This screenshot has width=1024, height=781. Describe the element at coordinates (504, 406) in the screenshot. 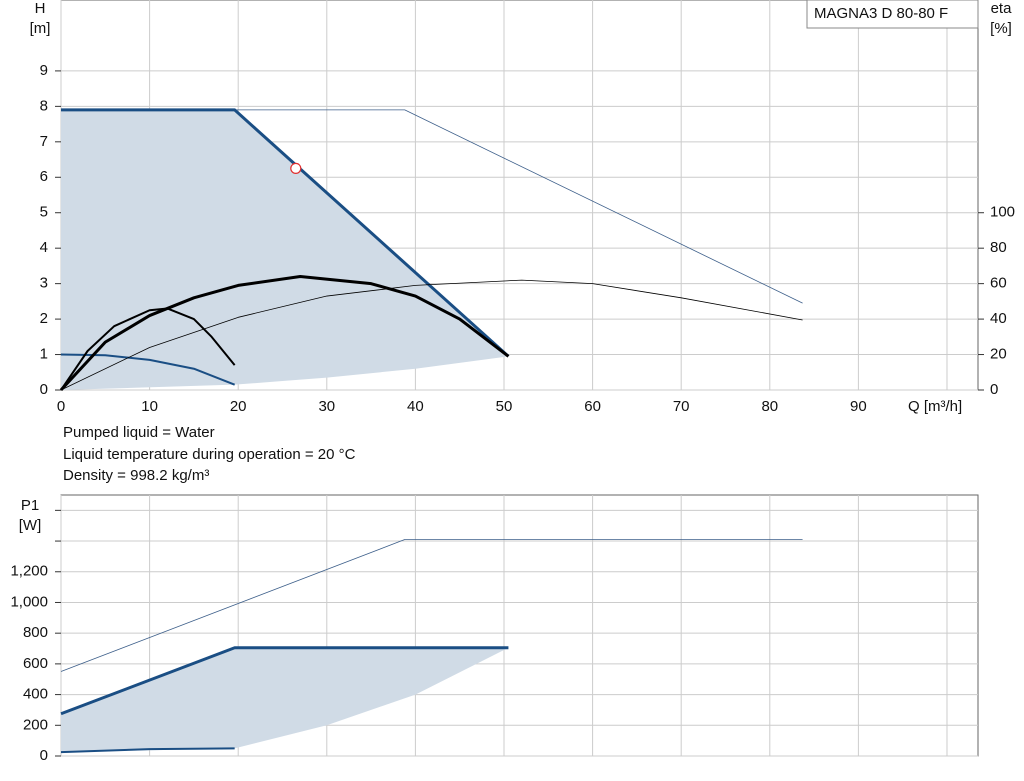

I see `x-tick-label: 50` at that location.